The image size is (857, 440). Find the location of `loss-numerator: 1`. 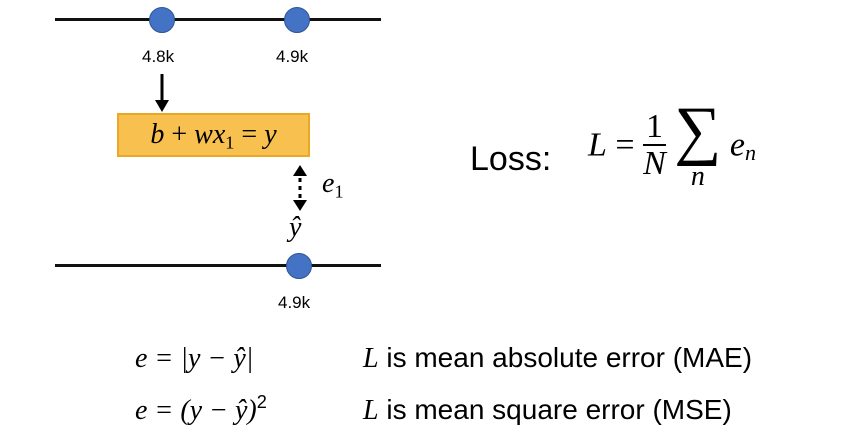

loss-numerator: 1 is located at coordinates (654, 127).